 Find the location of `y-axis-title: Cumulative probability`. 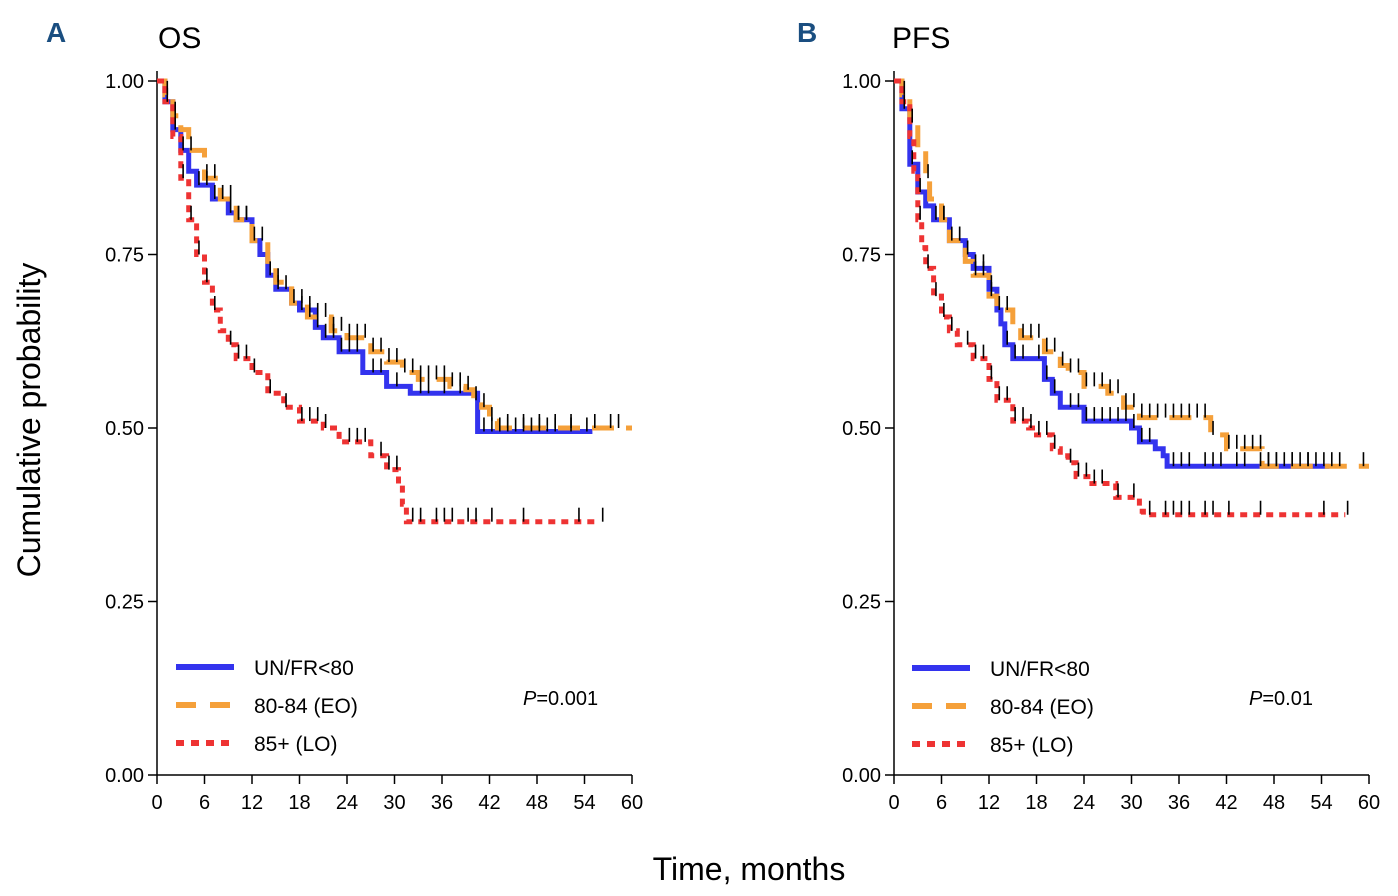

y-axis-title: Cumulative probability is located at coordinates (29, 420).